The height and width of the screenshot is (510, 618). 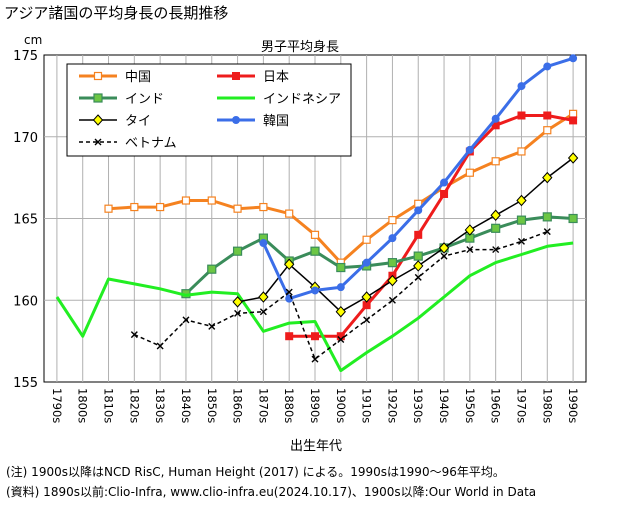 What do you see at coordinates (392, 405) in the screenshot?
I see `x-tick-label: 1920s` at bounding box center [392, 405].